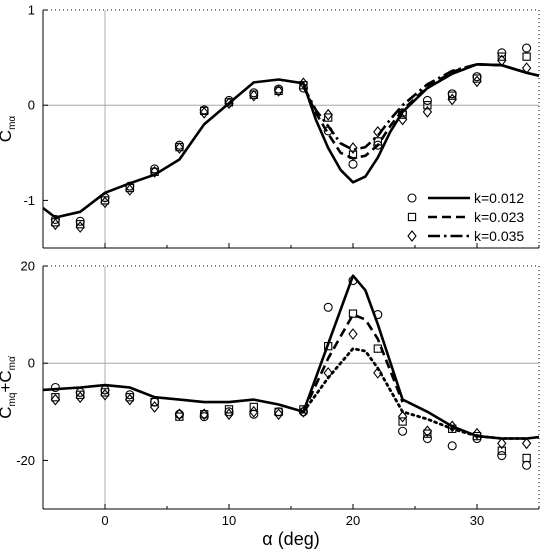 The width and height of the screenshot is (542, 550). I want to click on y-tick-label: -1, so click(29, 200).